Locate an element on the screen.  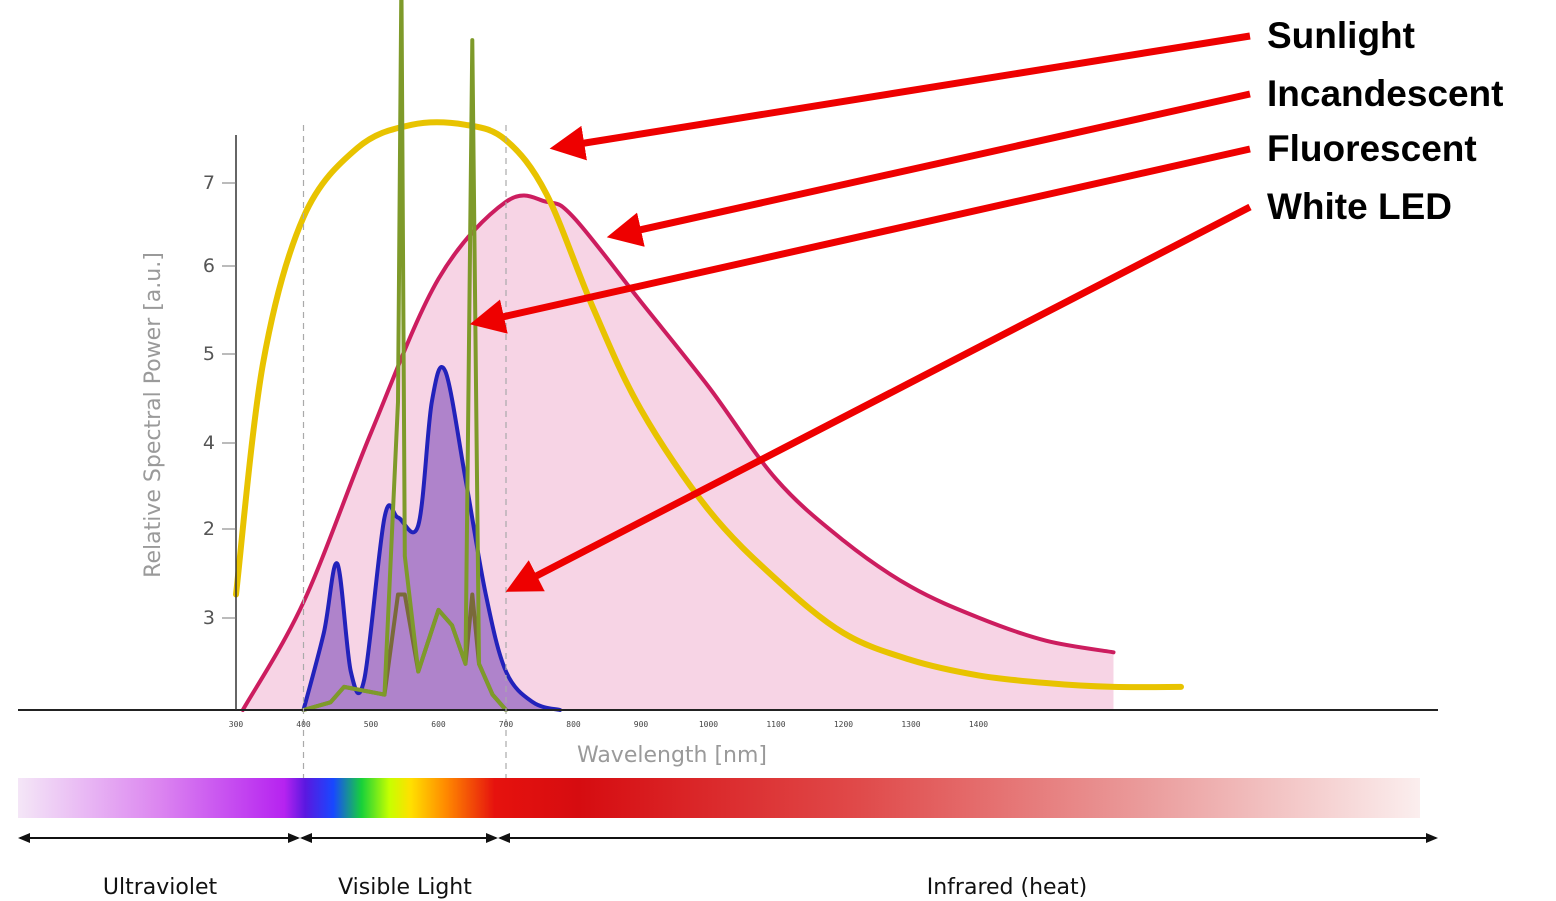
x-tick-label: 1100 is located at coordinates (775, 724).